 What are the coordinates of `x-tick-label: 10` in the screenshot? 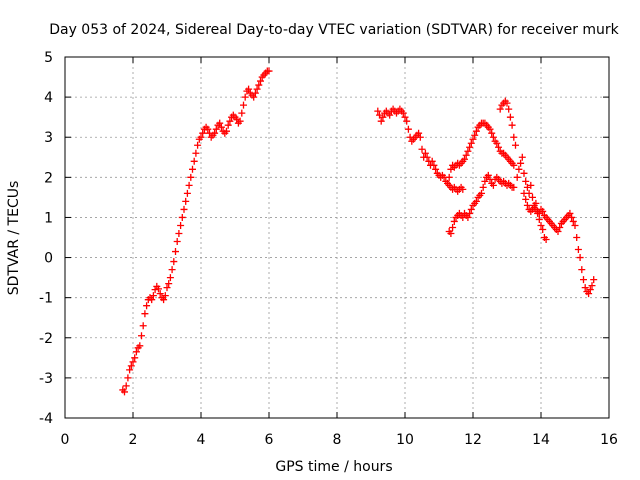 It's located at (405, 440).